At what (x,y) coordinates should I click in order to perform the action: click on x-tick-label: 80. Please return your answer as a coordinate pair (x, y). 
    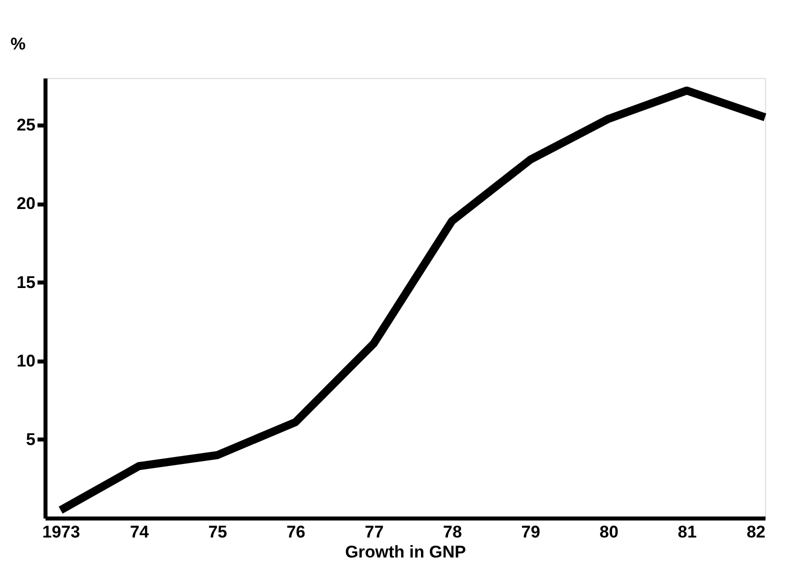
    Looking at the image, I should click on (609, 532).